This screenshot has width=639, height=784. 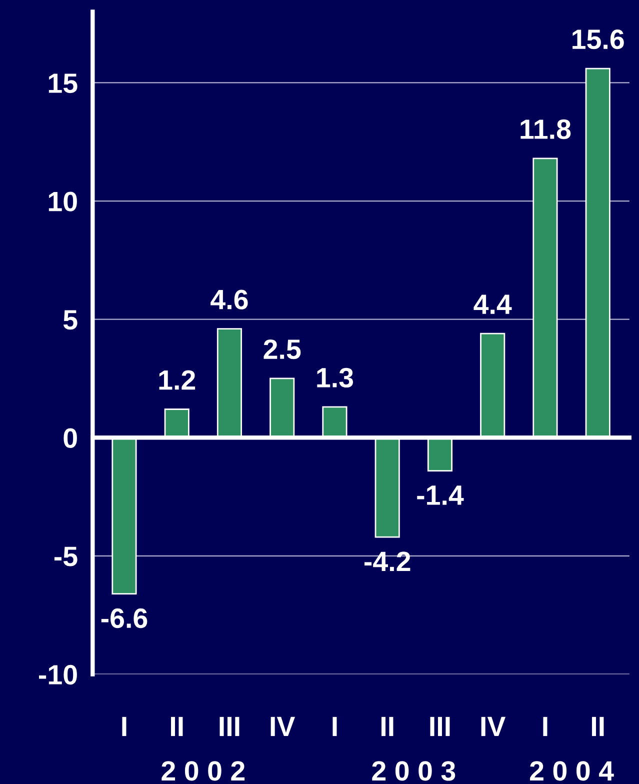 What do you see at coordinates (203, 771) in the screenshot?
I see `text: 2 0 0 2` at bounding box center [203, 771].